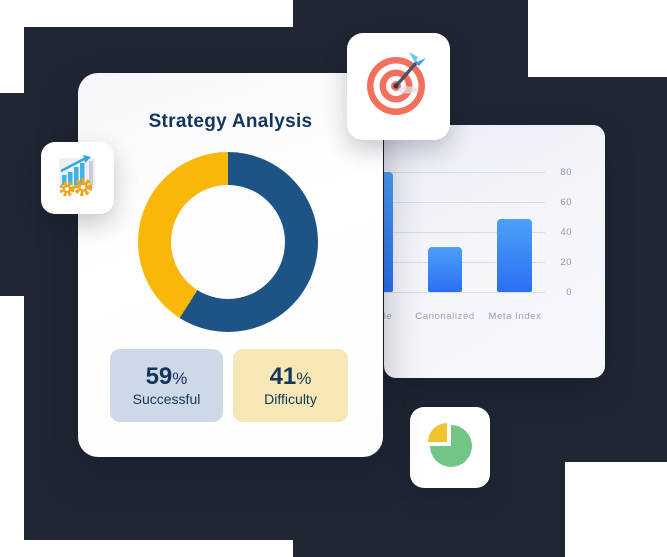  What do you see at coordinates (566, 262) in the screenshot?
I see `y-axis-tick-label: 20` at bounding box center [566, 262].